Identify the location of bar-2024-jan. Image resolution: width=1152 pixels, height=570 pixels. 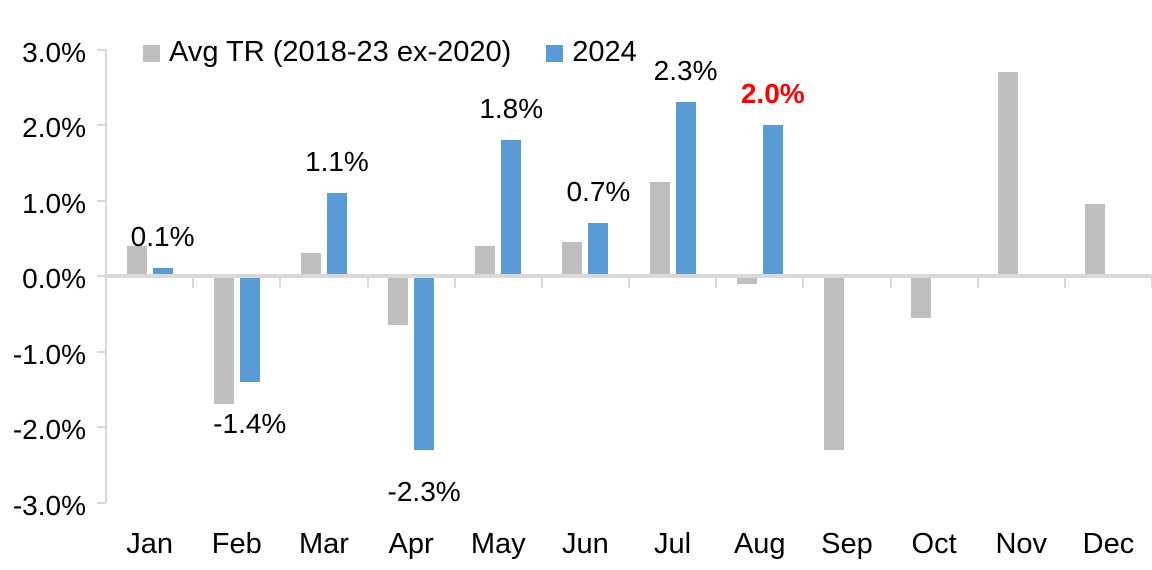
(162, 272).